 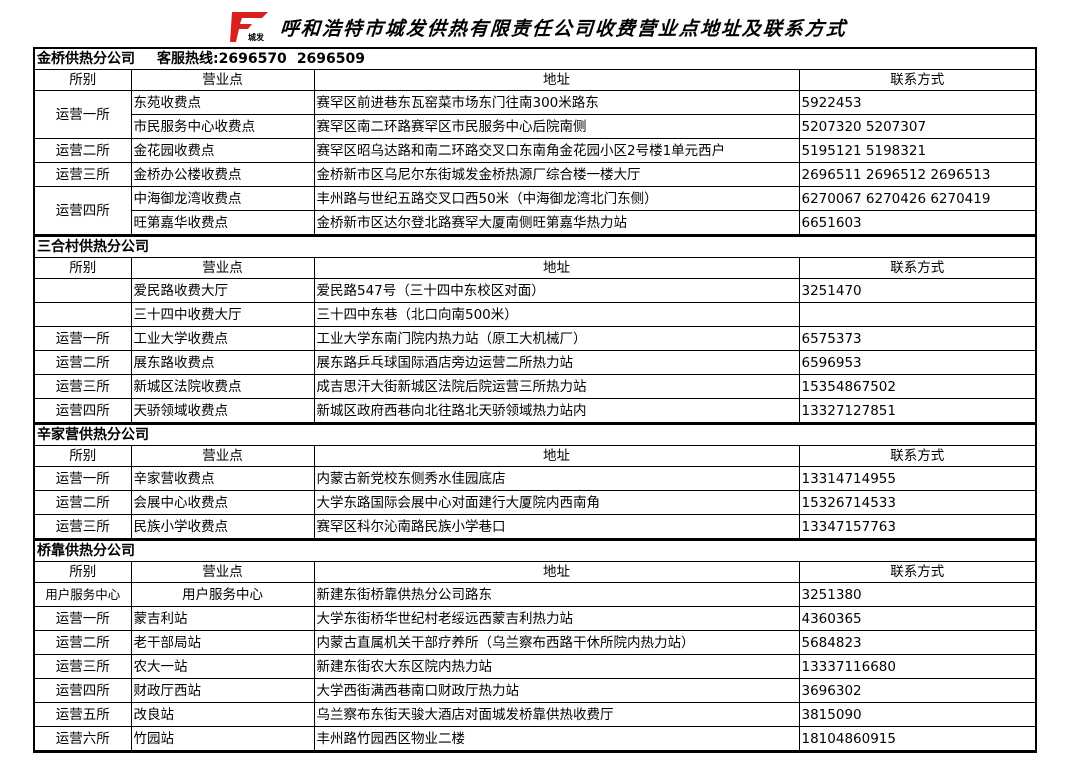 What do you see at coordinates (188, 59) in the screenshot?
I see `hotline-label: 客服热线:` at bounding box center [188, 59].